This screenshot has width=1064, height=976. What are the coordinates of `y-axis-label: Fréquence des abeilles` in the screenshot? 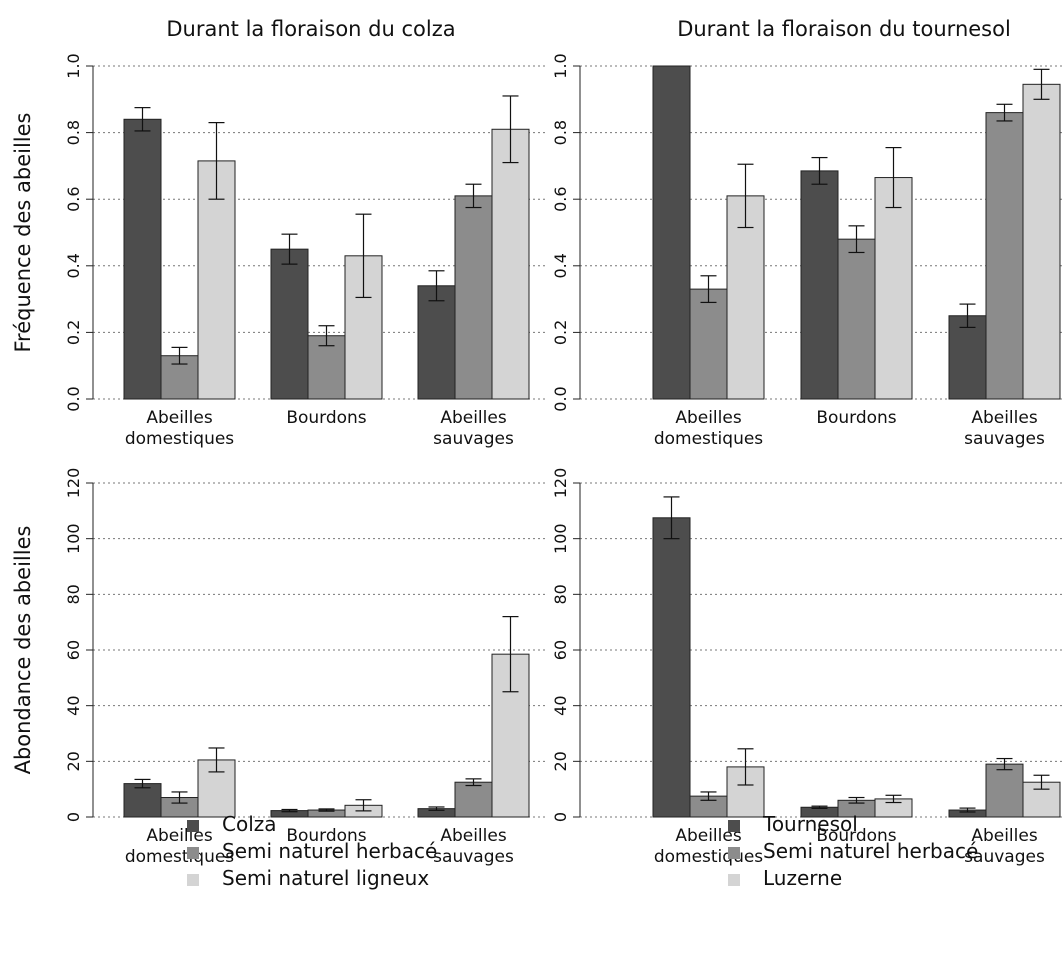 It's located at (23, 232).